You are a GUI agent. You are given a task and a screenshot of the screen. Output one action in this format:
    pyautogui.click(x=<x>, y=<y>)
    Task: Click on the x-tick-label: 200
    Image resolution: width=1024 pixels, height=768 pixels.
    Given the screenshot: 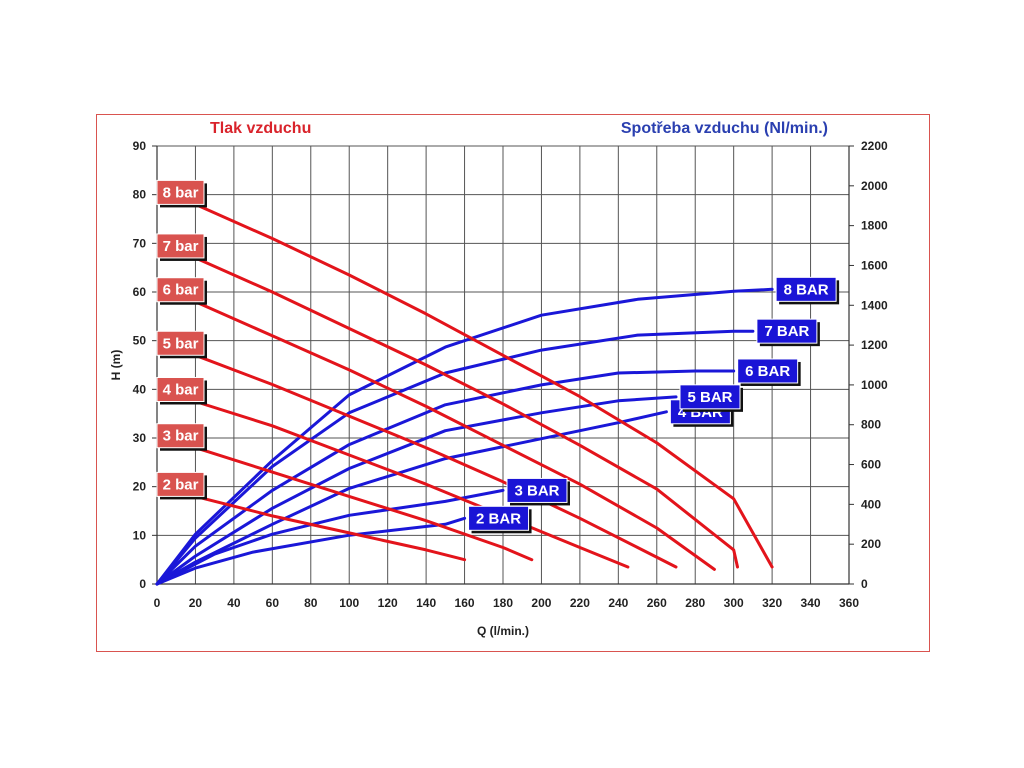 What is the action you would take?
    pyautogui.click(x=541, y=603)
    